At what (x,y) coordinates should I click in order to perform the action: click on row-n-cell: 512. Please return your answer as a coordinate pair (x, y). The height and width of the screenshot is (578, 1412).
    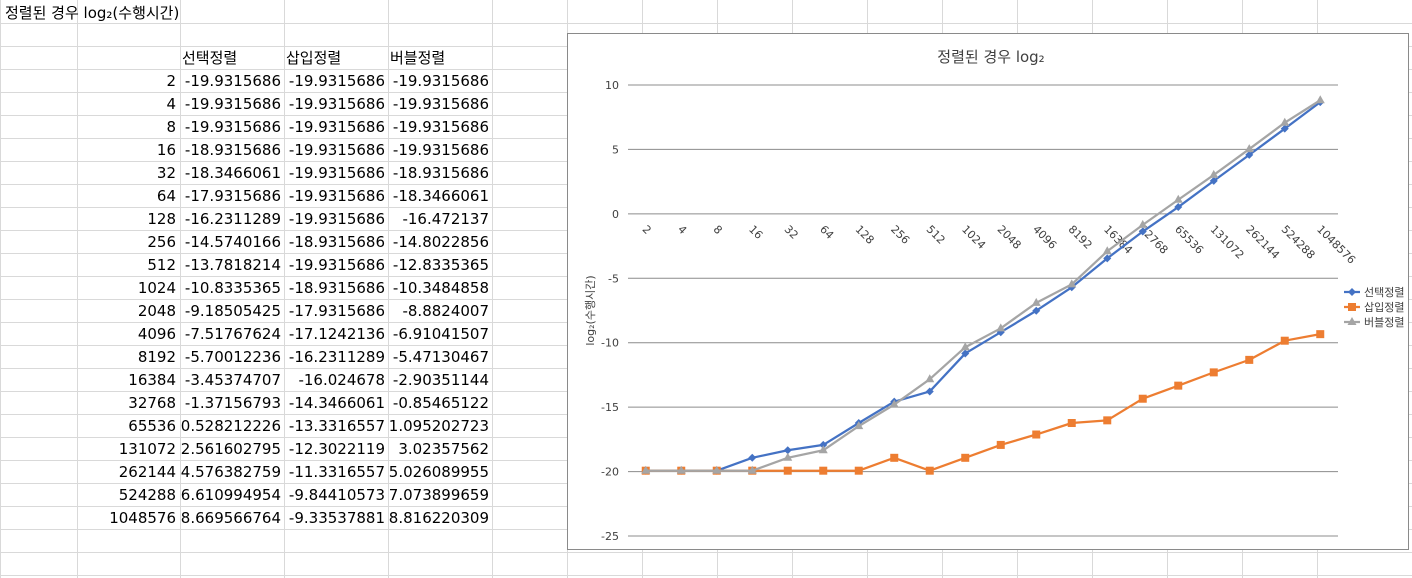
    Looking at the image, I should click on (161, 265).